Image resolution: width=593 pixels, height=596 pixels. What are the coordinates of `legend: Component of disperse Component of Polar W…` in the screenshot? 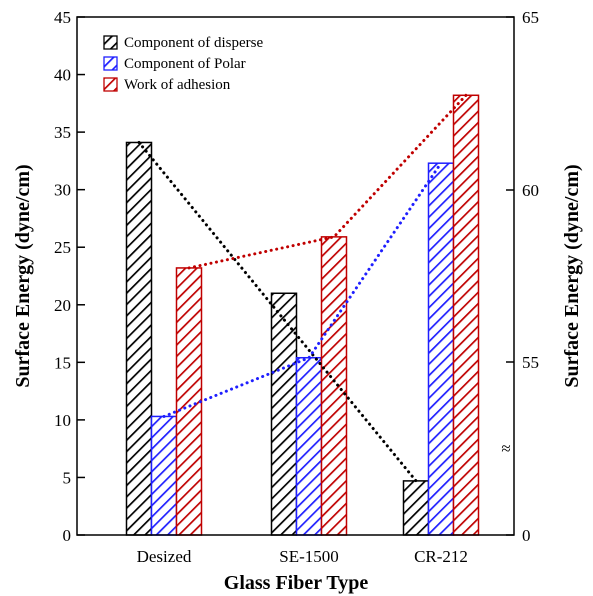 It's located at (183, 64).